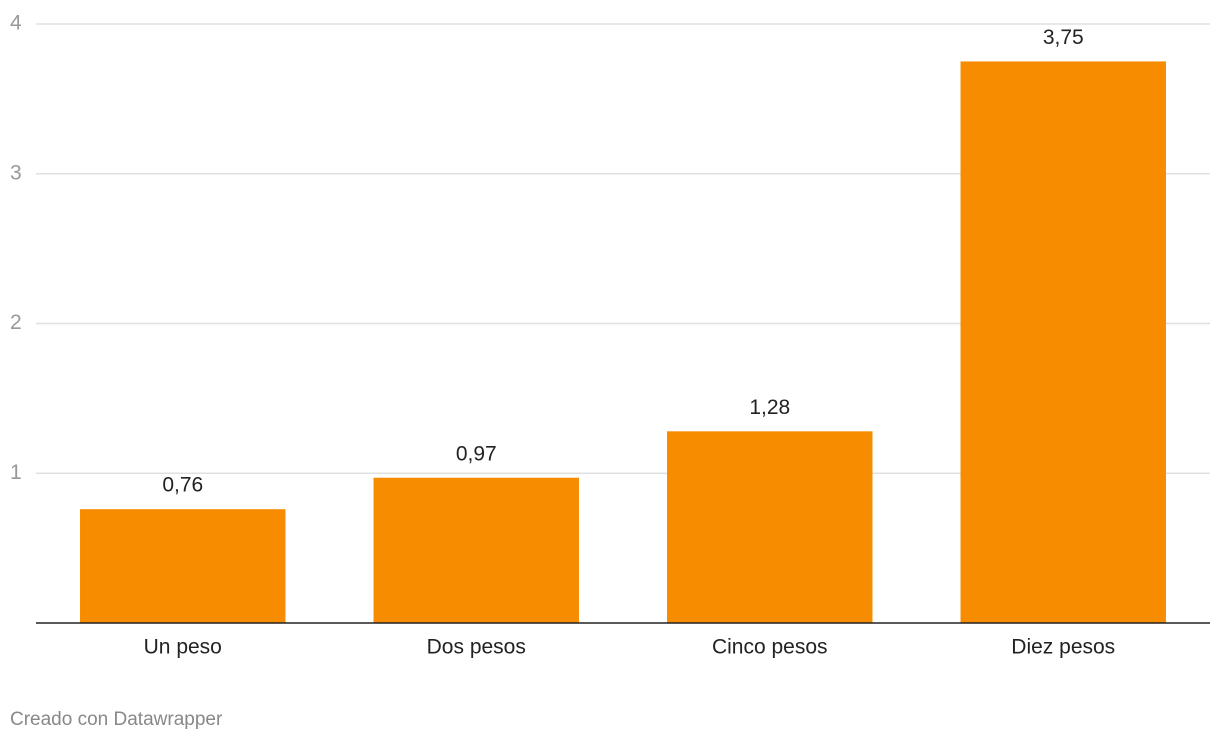  What do you see at coordinates (1063, 647) in the screenshot?
I see `x-tick-label: Diez pesos` at bounding box center [1063, 647].